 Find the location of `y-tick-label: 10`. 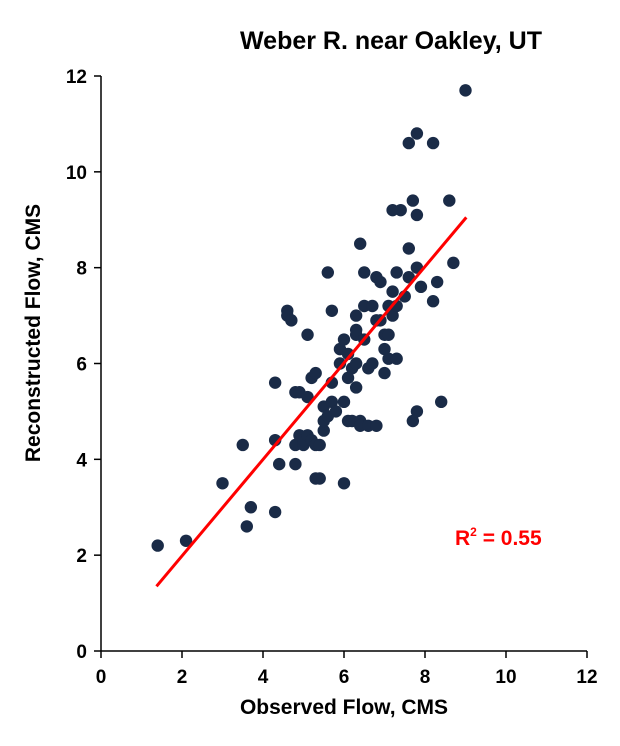

y-tick-label: 10 is located at coordinates (76, 173).